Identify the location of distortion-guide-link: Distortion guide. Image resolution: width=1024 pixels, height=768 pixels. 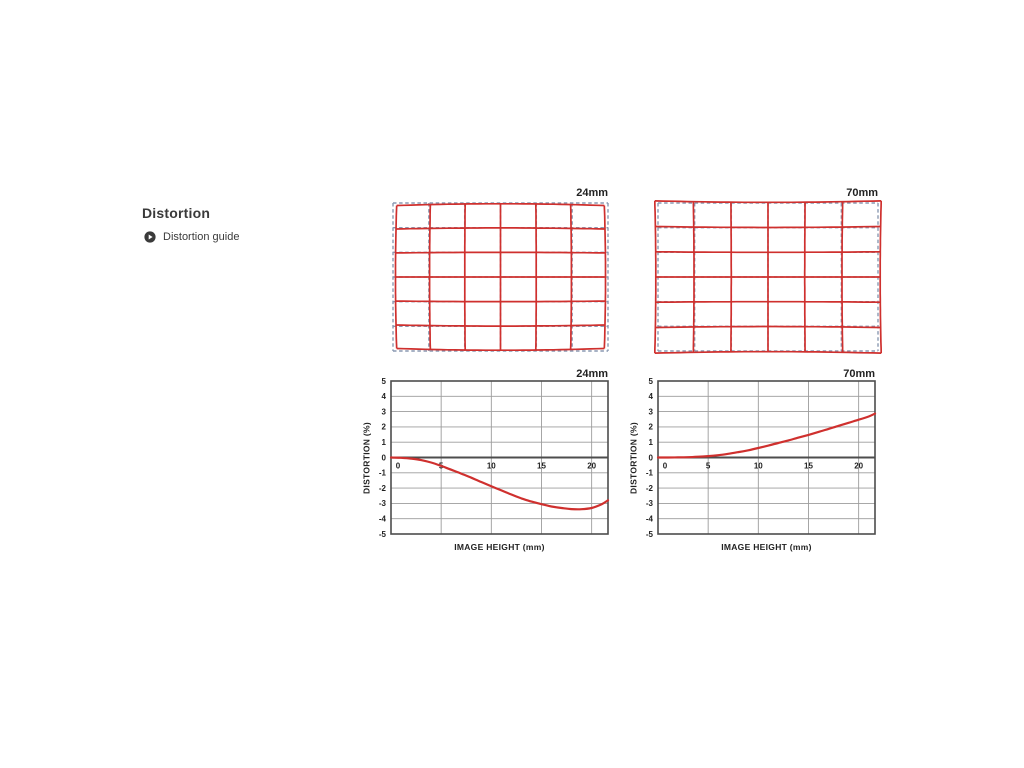
(191, 237).